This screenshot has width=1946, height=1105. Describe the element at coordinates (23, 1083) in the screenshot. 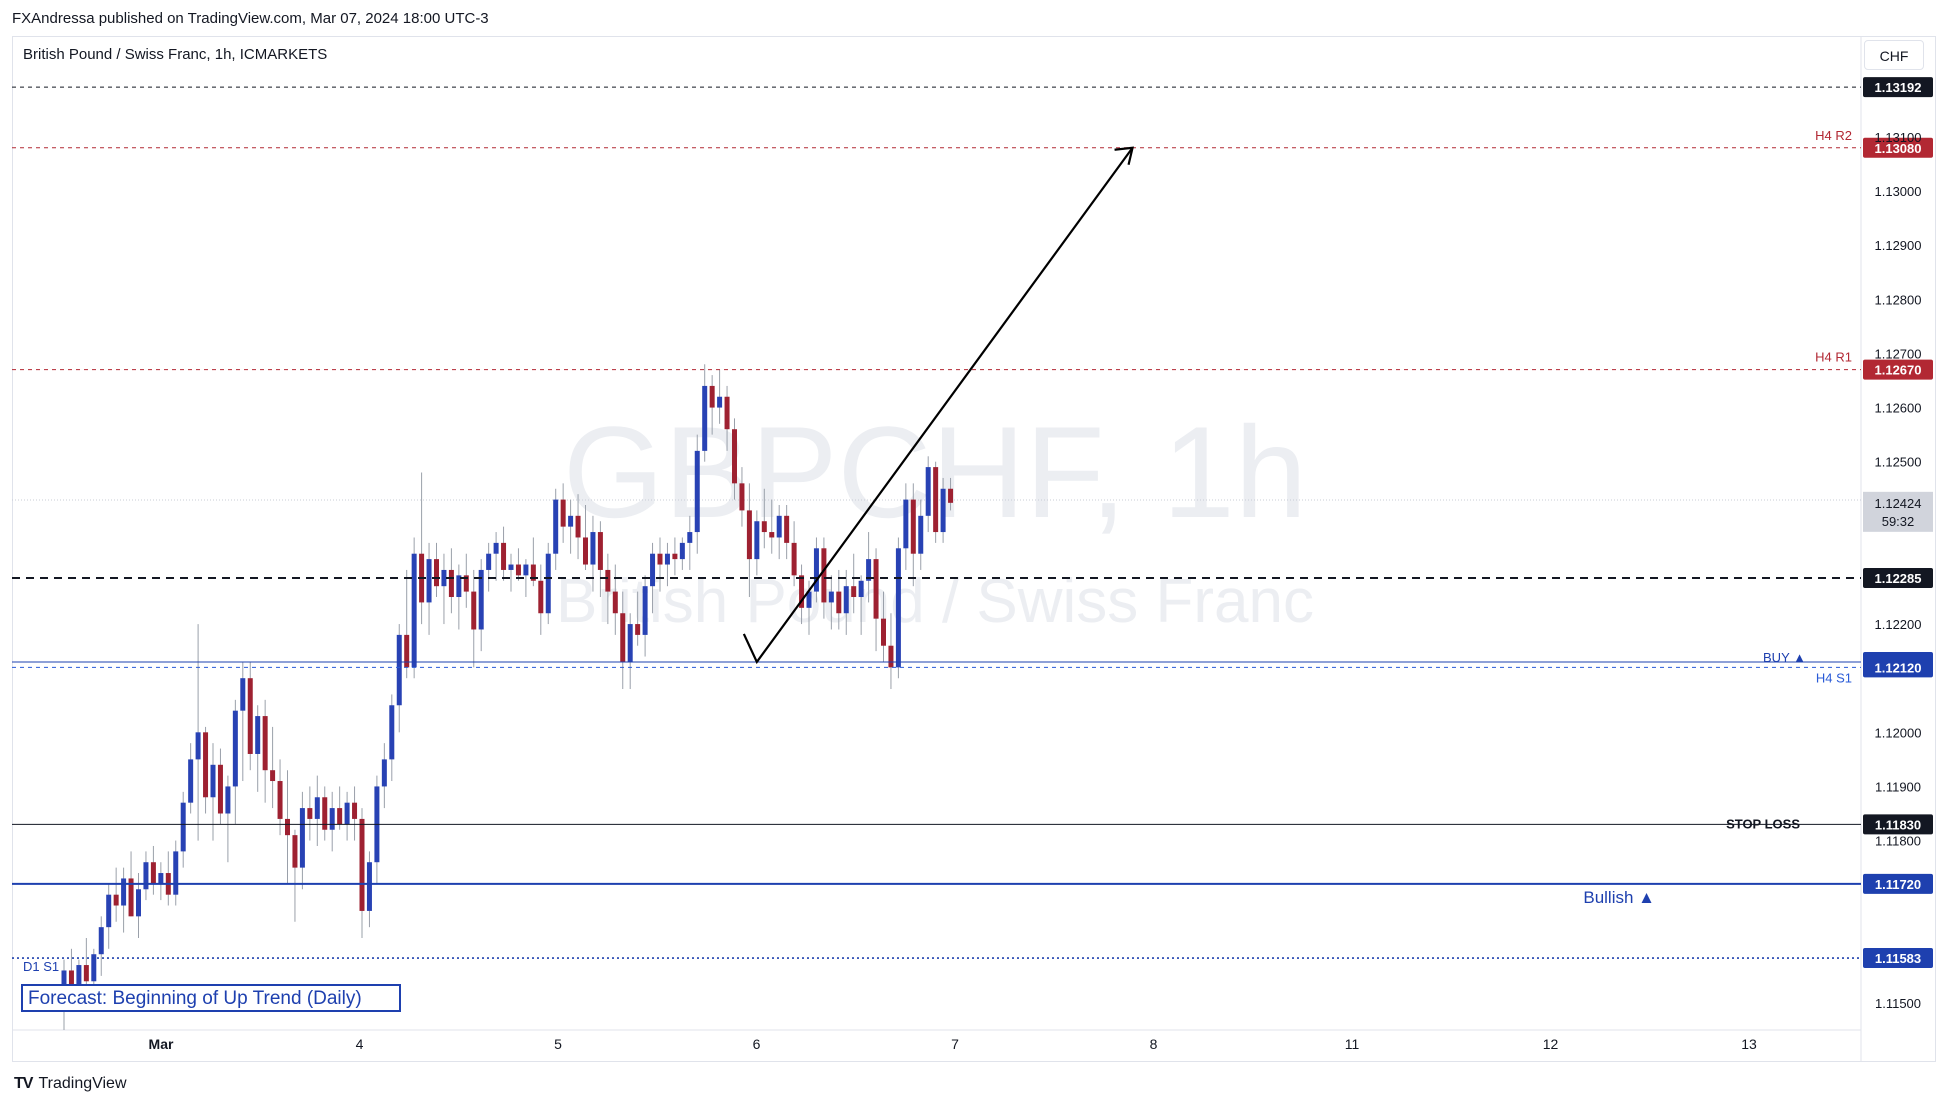

I see `tradingview-logo-icon: TV` at that location.